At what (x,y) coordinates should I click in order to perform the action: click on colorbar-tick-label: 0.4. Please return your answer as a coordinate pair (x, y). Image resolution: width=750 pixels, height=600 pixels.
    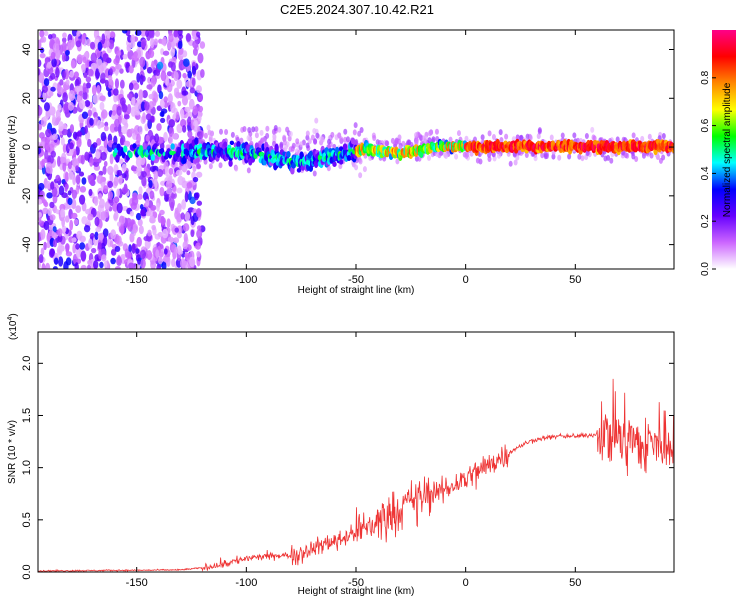
    Looking at the image, I should click on (705, 173).